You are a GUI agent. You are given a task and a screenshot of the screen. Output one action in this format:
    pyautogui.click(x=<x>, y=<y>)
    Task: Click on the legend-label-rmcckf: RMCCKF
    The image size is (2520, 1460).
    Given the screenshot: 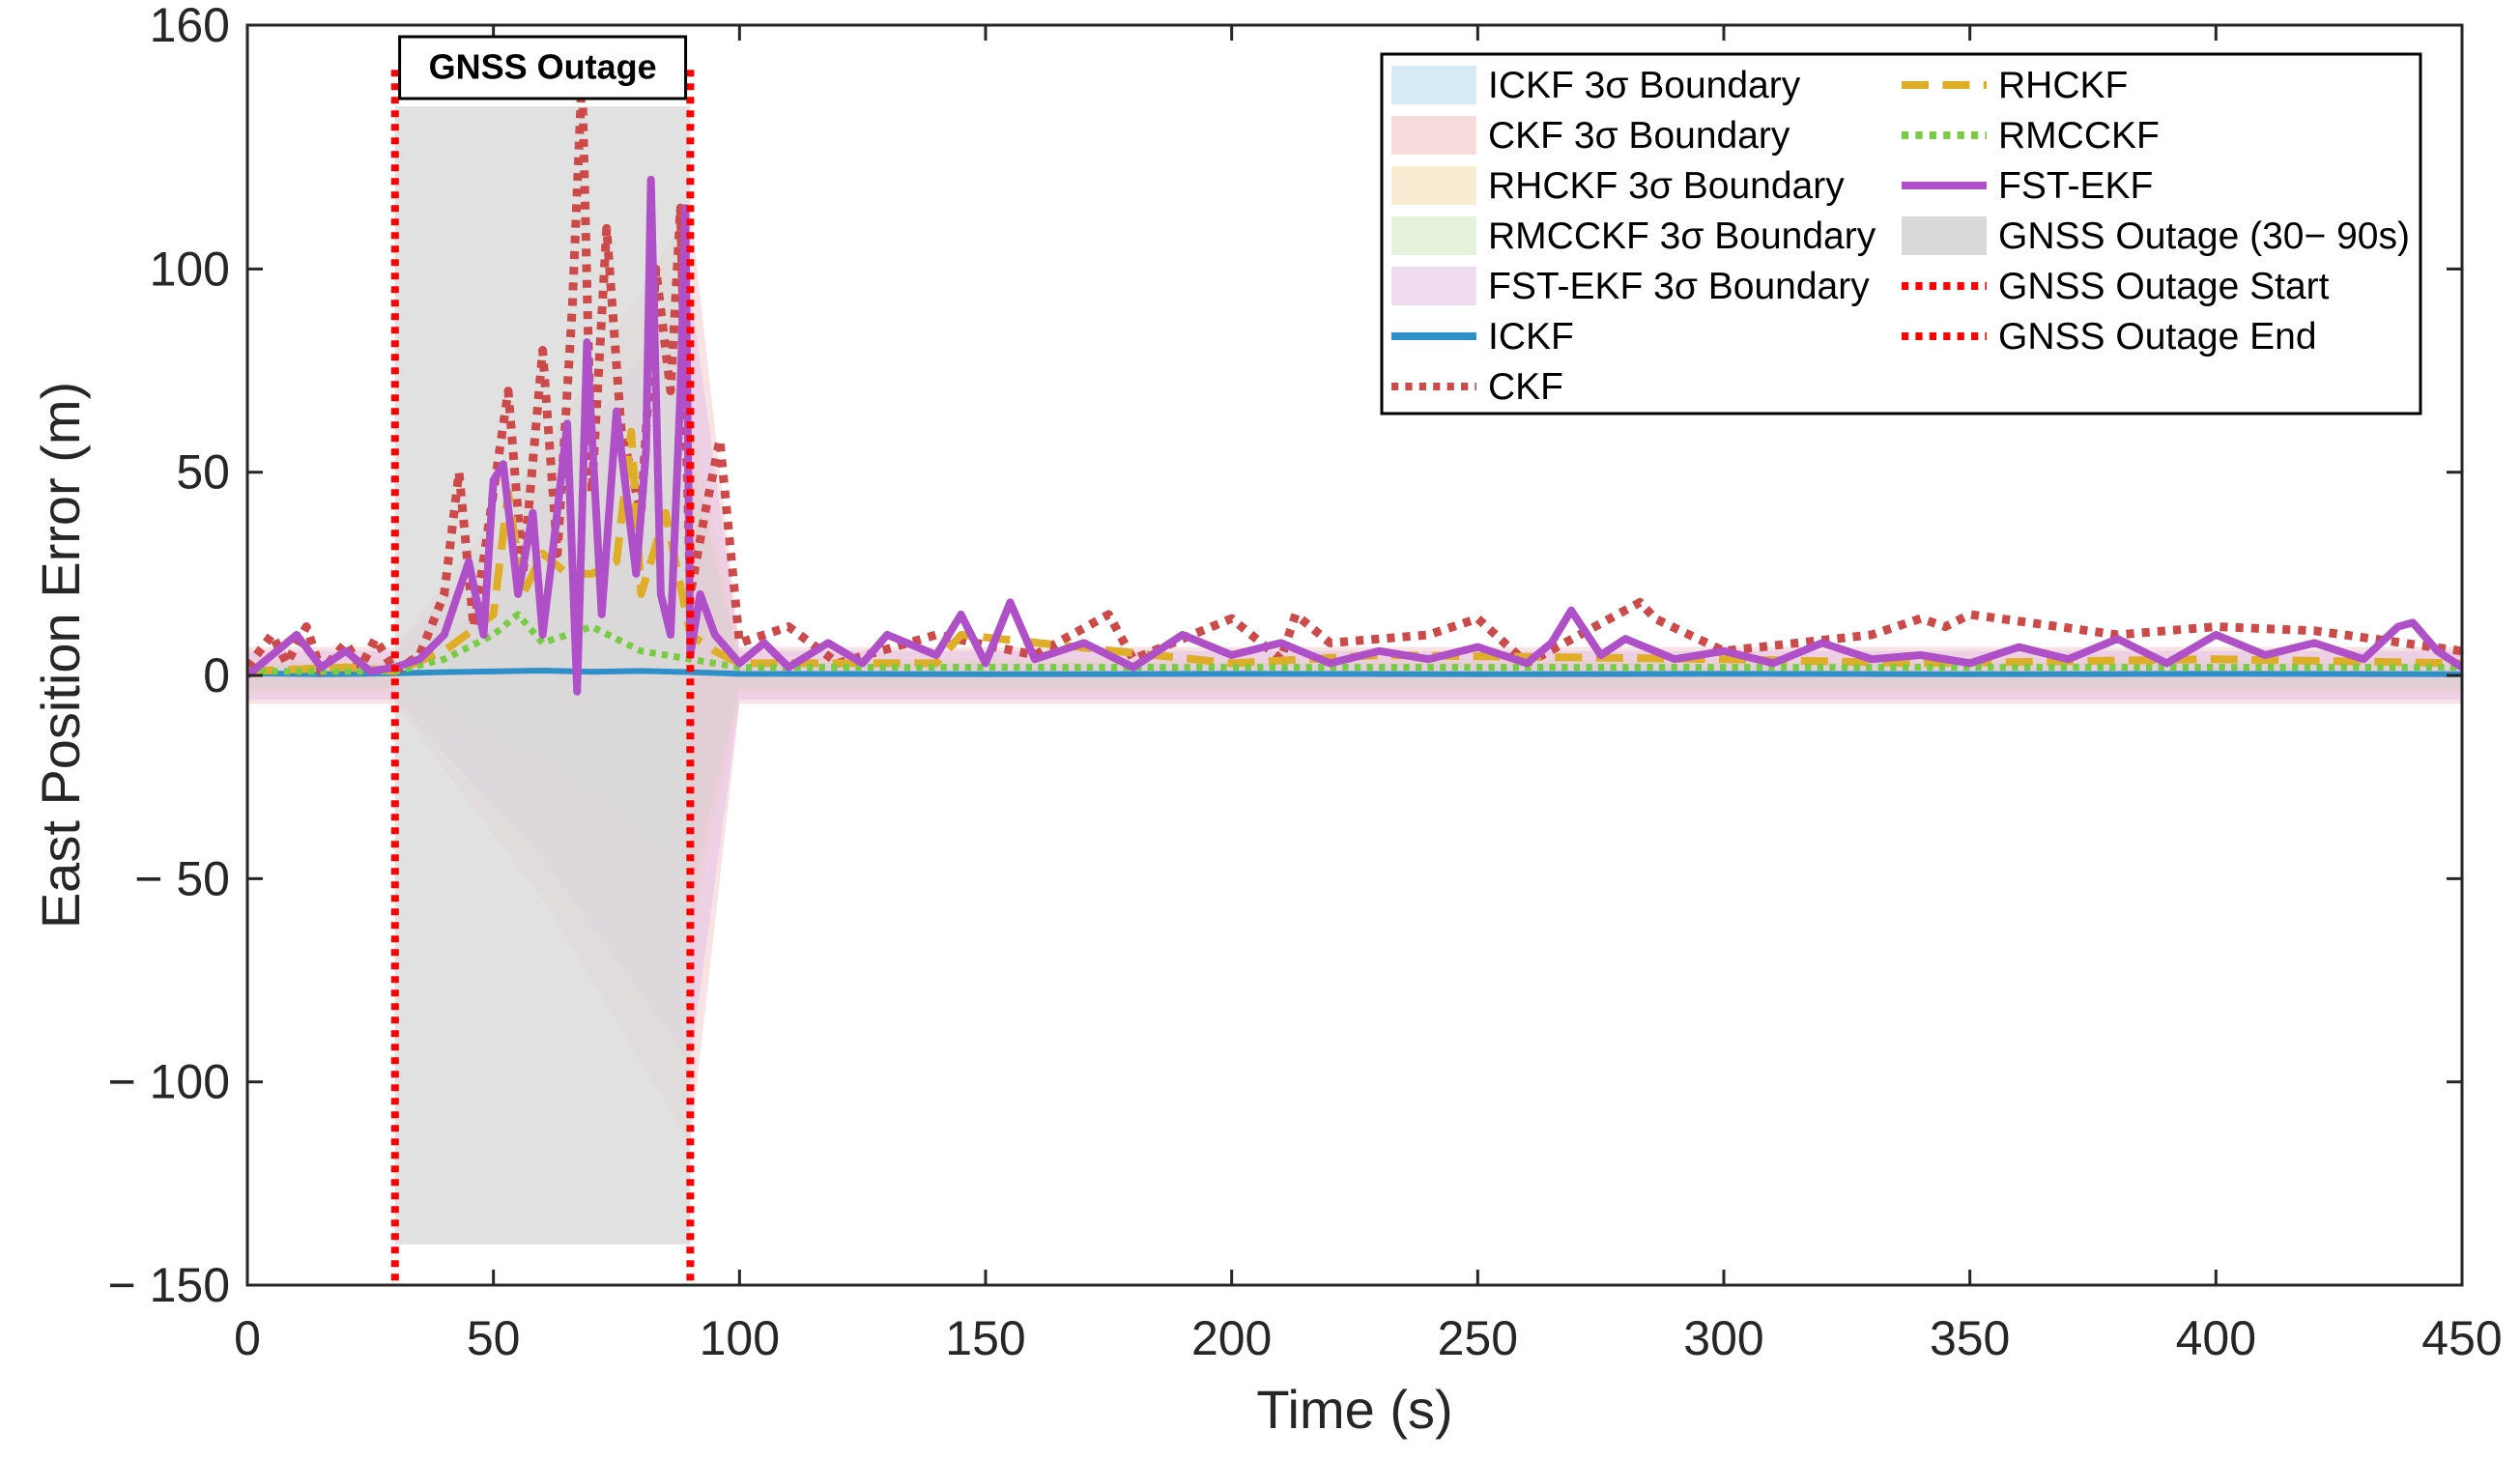 What is the action you would take?
    pyautogui.click(x=2079, y=136)
    